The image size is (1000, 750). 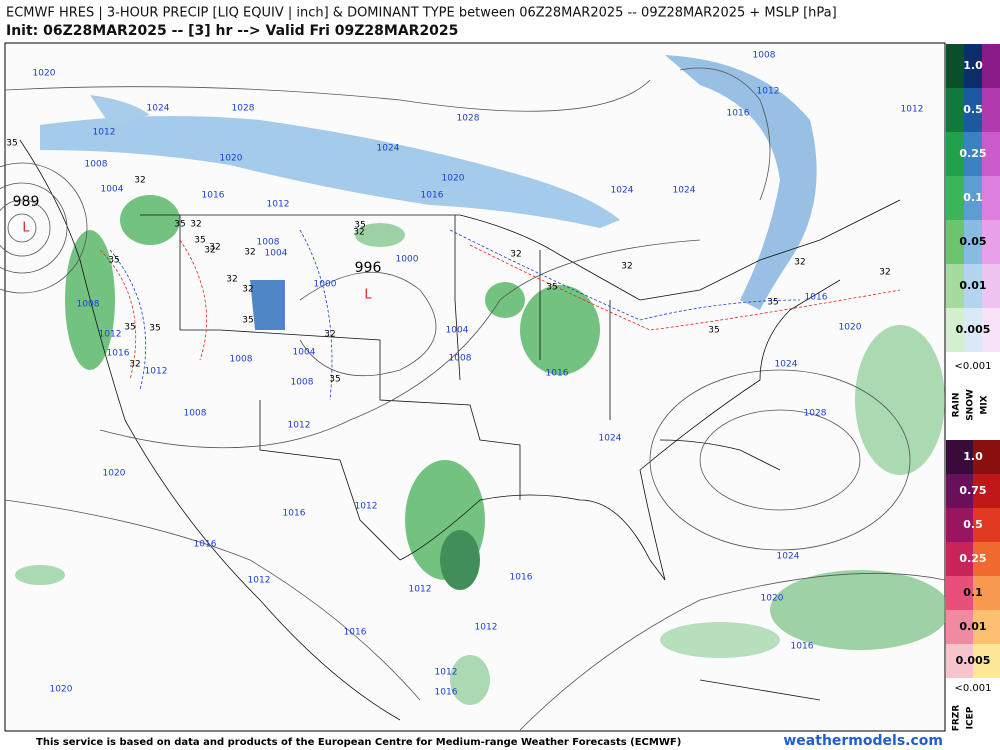 What do you see at coordinates (368, 295) in the screenshot?
I see `low-marker: L` at bounding box center [368, 295].